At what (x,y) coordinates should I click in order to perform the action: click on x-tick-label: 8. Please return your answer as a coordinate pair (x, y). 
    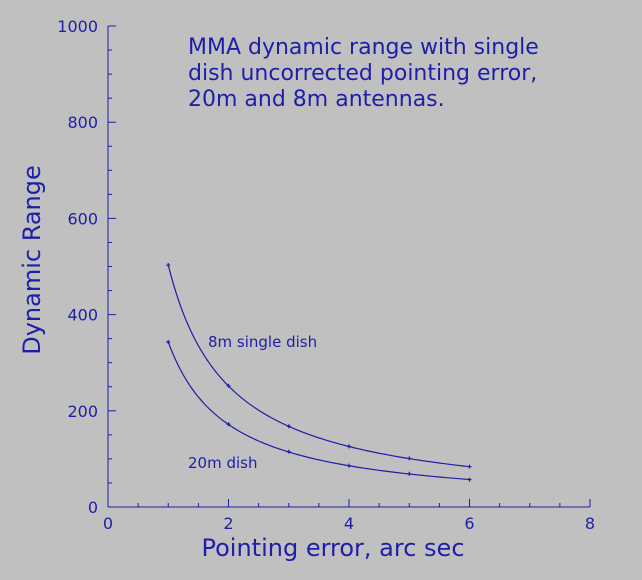
    Looking at the image, I should click on (590, 523).